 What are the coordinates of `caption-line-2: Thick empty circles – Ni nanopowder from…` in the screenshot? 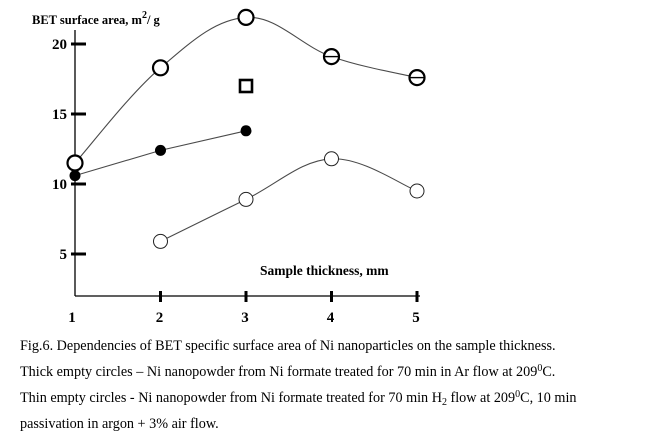 It's located at (335, 372).